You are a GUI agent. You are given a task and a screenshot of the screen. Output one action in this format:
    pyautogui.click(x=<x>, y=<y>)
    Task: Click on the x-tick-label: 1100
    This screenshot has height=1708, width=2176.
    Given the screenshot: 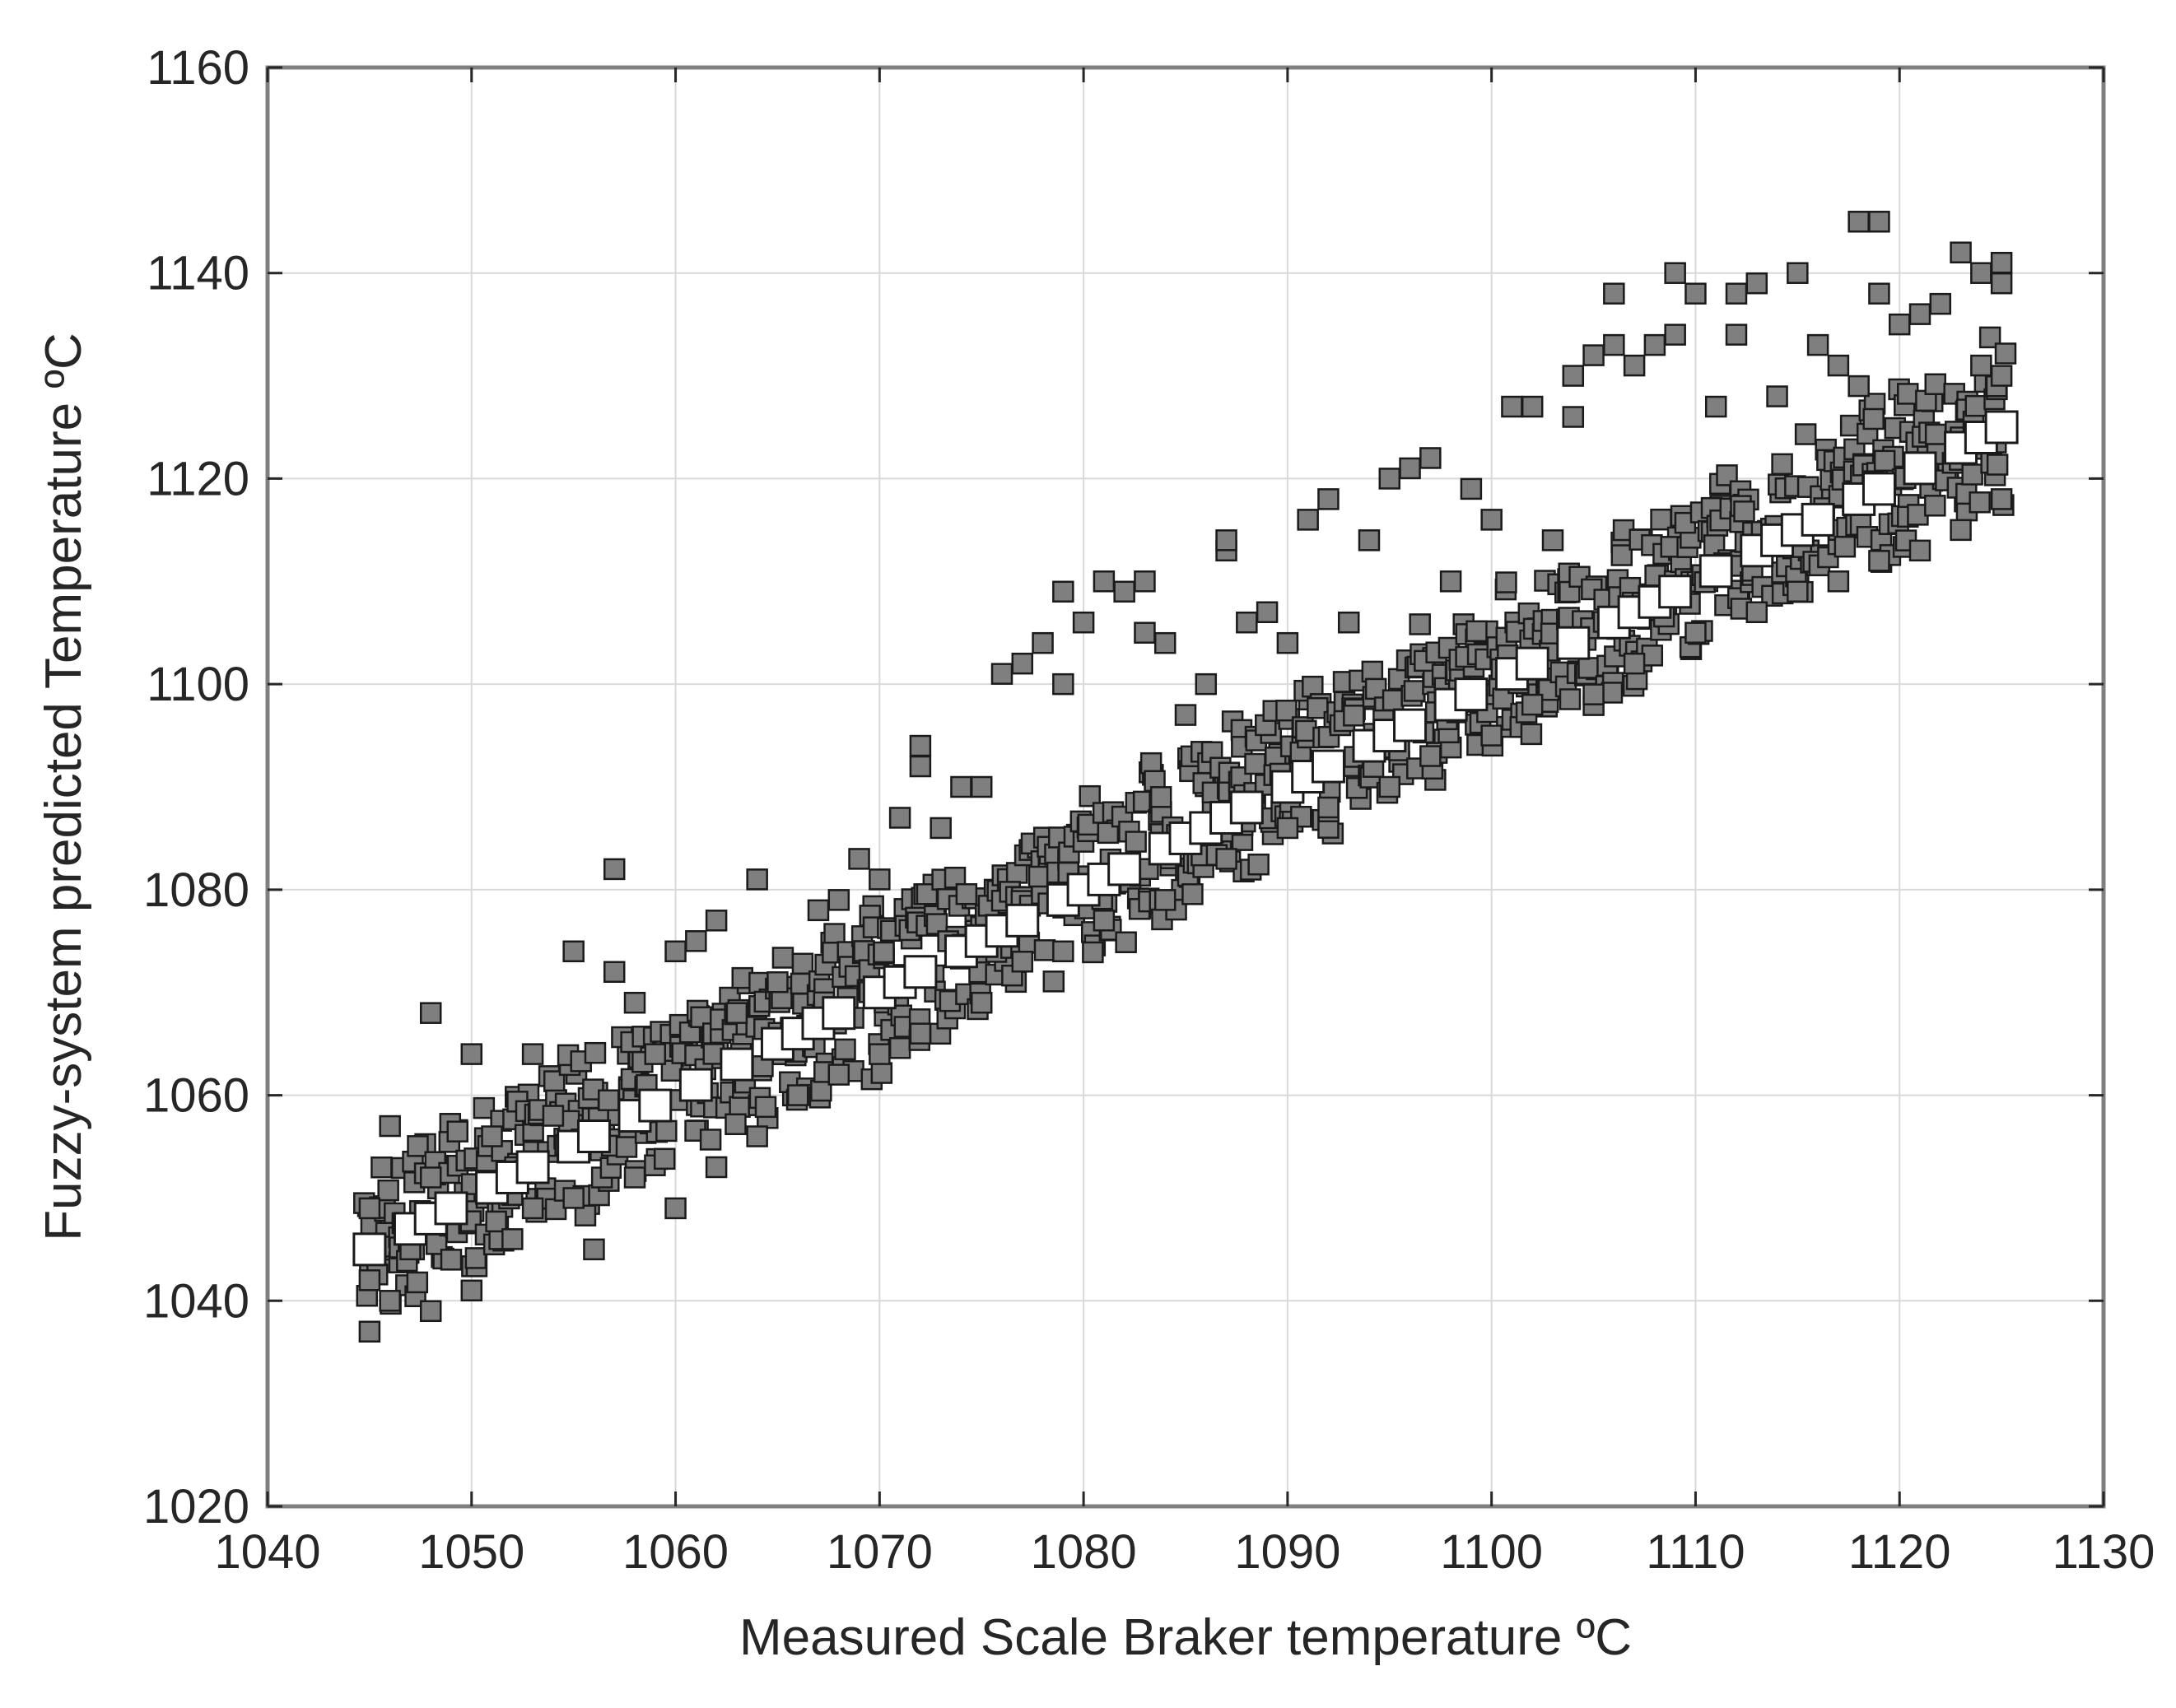 What is the action you would take?
    pyautogui.click(x=1491, y=1552)
    